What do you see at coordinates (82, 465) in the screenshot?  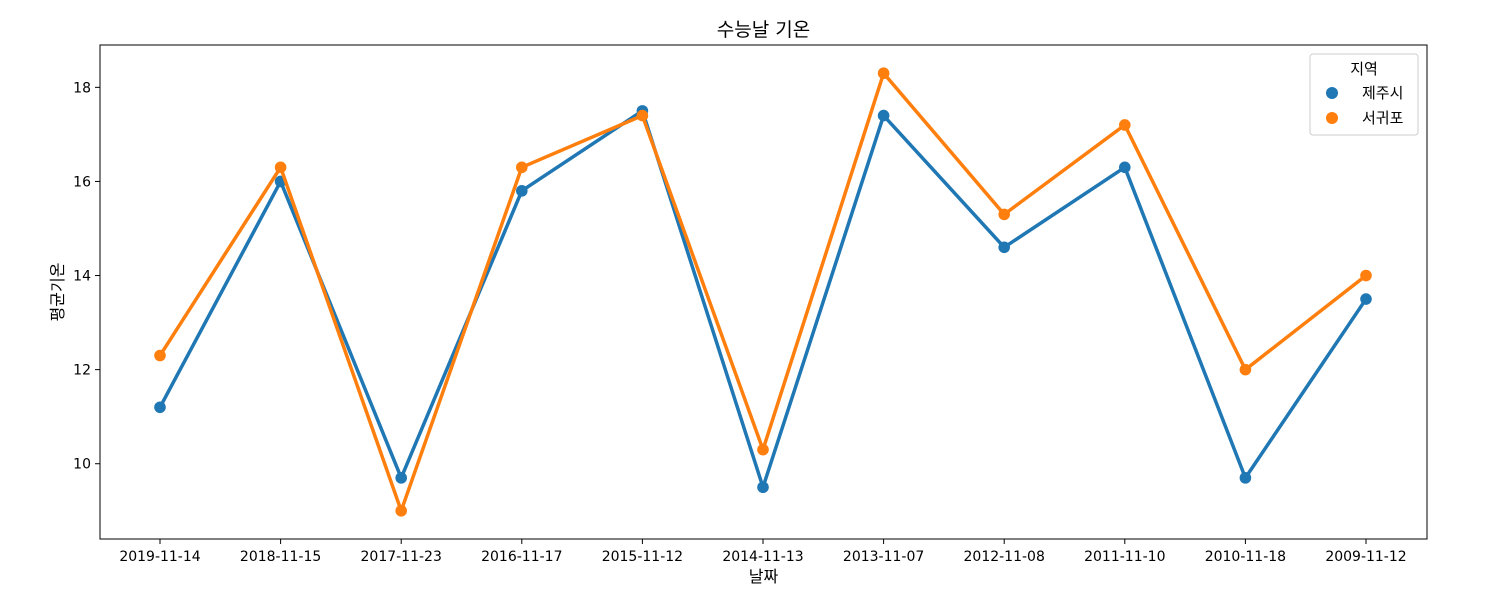 I see `y-tick-label: 10` at bounding box center [82, 465].